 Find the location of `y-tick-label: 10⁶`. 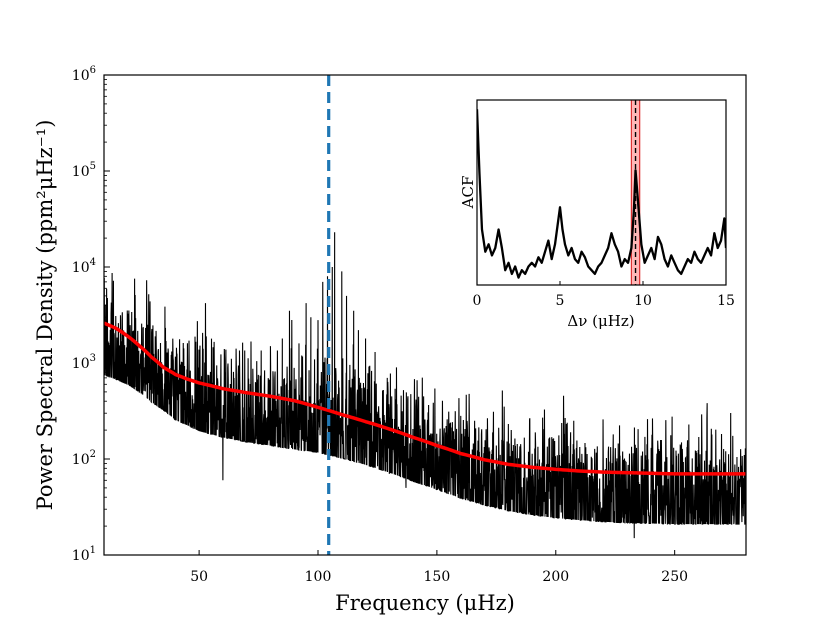

y-tick-label: 10⁶ is located at coordinates (84, 74).